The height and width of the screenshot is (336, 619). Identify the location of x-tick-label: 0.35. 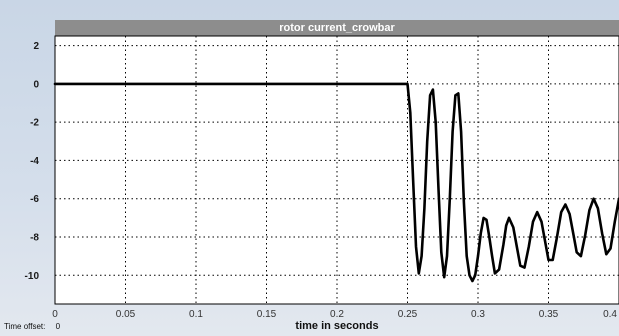
(549, 314).